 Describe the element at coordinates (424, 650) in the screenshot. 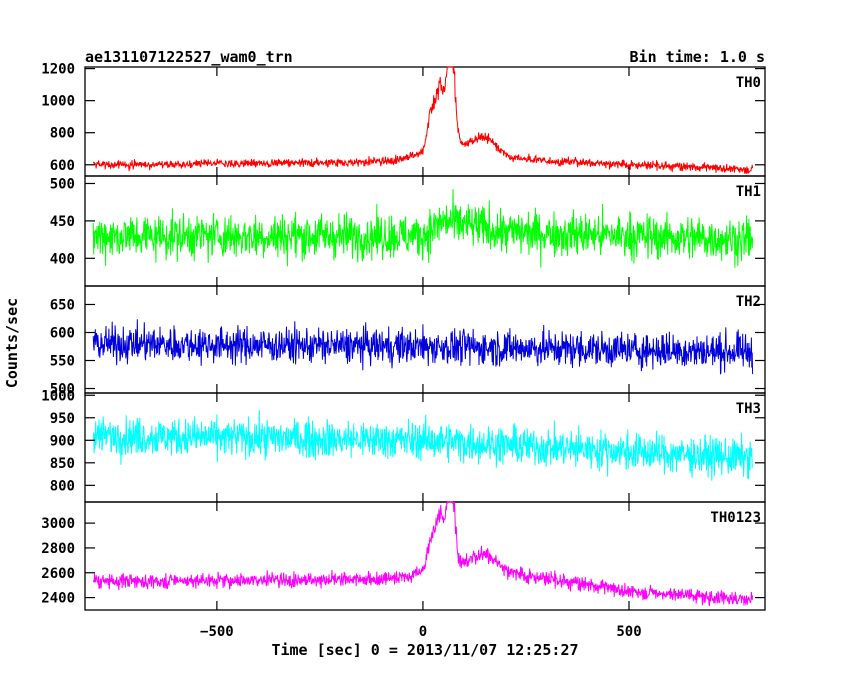

I see `x-axis-title: Time [sec] 0 = 2013/11/07 12:25:27` at that location.